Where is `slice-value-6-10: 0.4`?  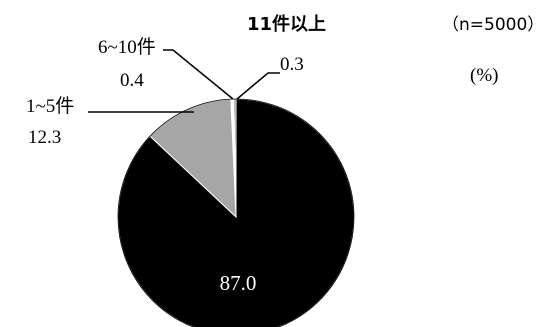
slice-value-6-10: 0.4 is located at coordinates (132, 80).